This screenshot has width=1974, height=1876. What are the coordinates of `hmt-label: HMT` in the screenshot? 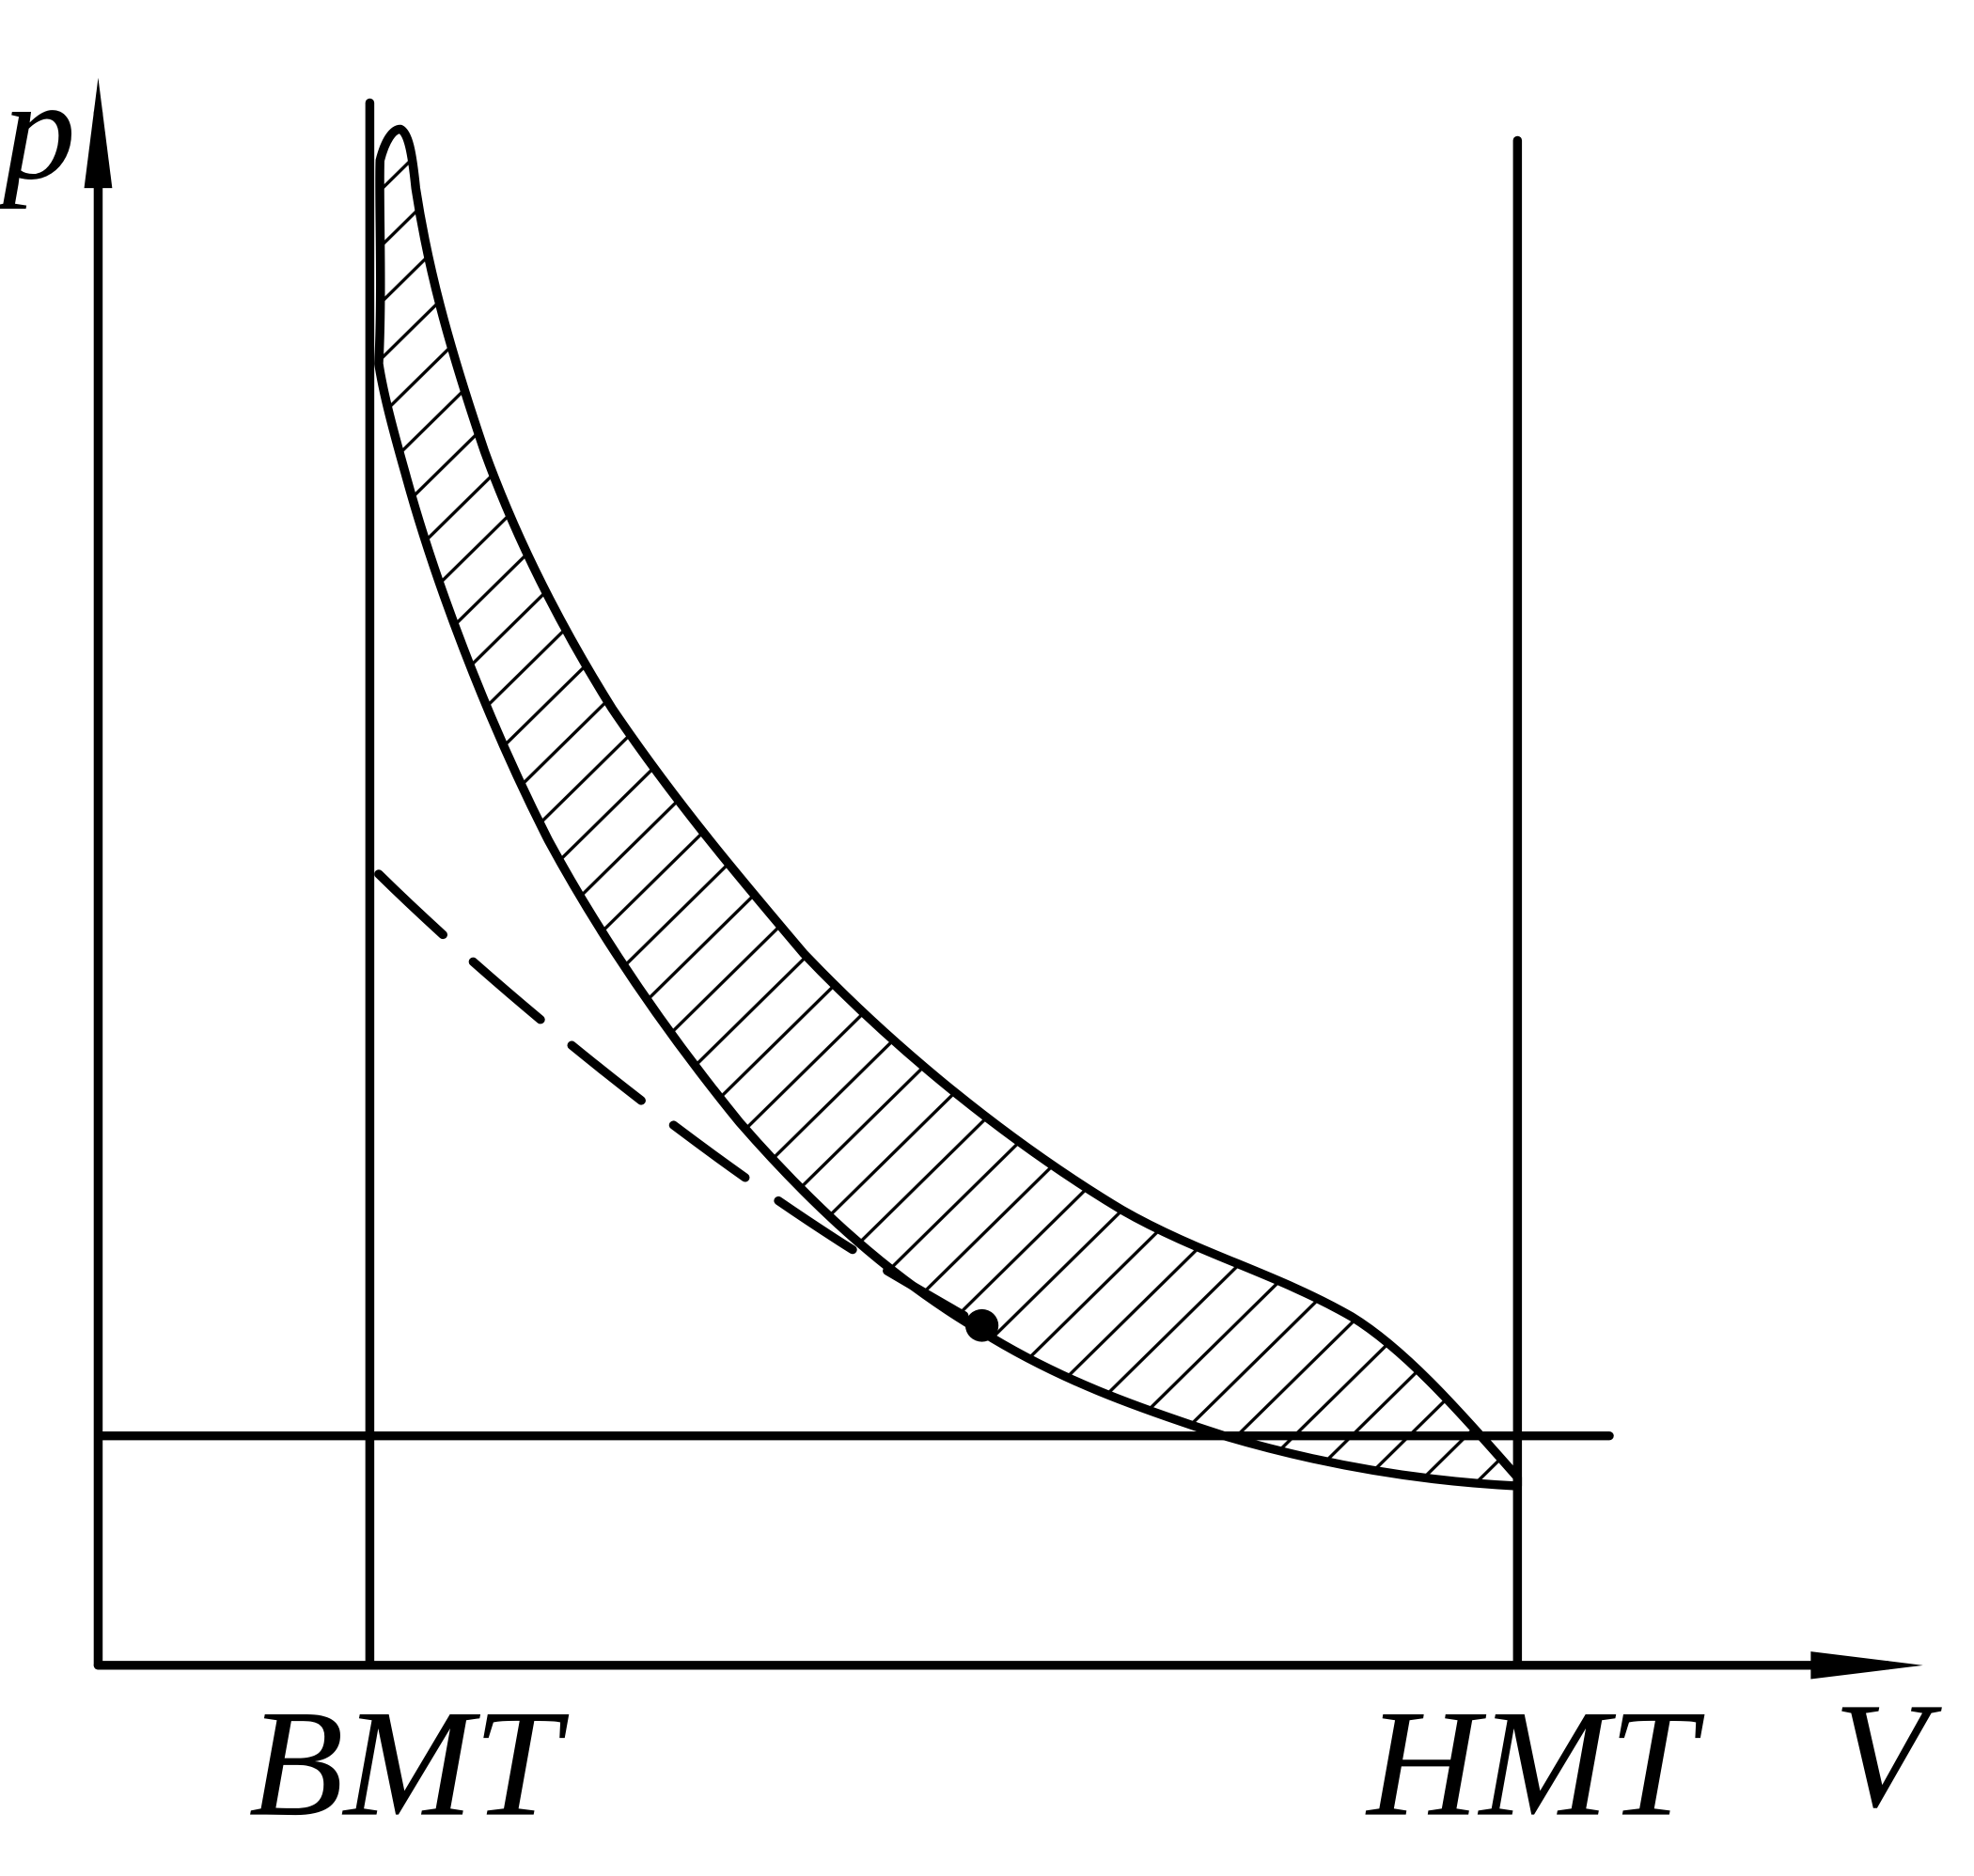 It's located at (1534, 1764).